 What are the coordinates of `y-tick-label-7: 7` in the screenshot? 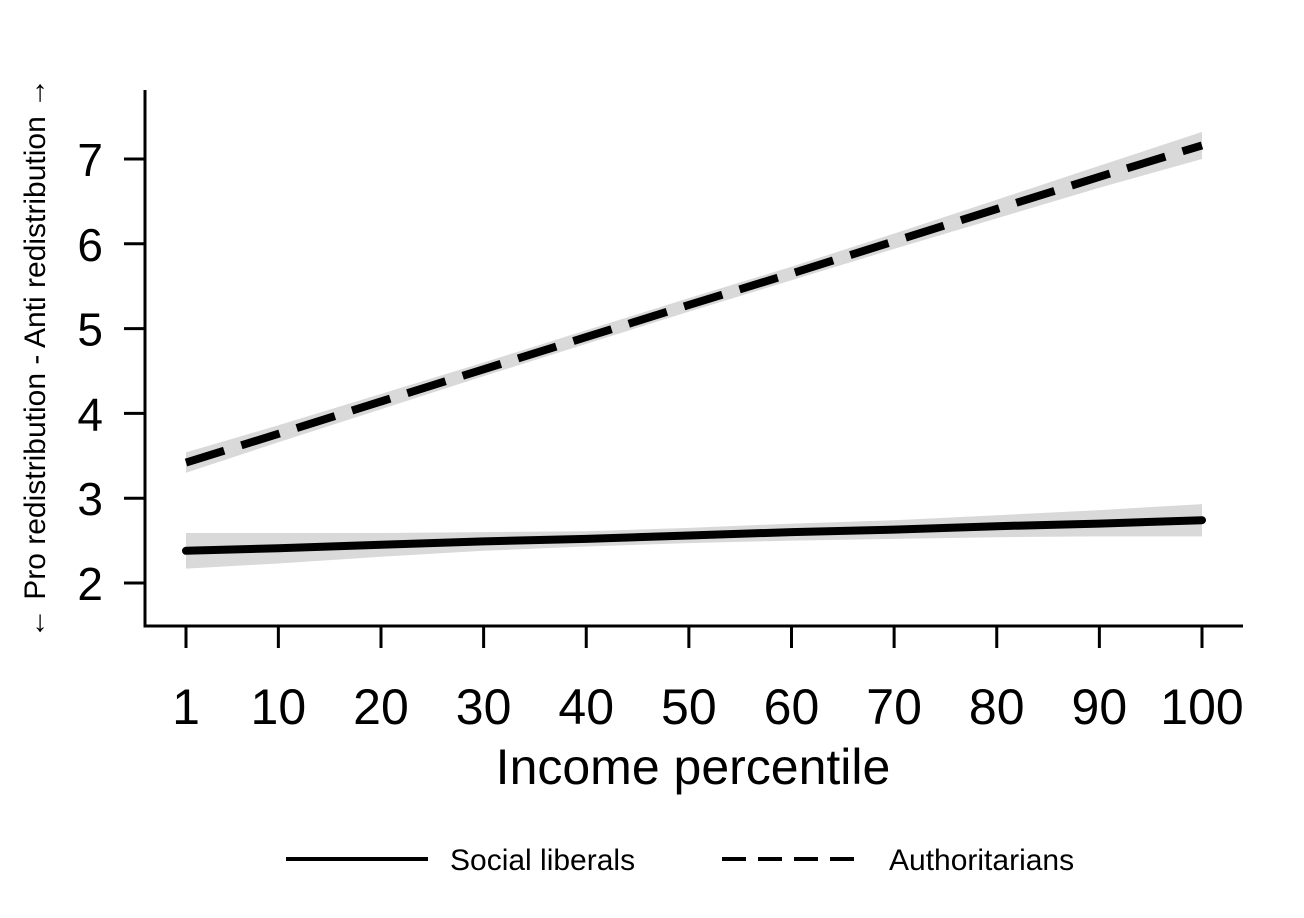 It's located at (90, 160).